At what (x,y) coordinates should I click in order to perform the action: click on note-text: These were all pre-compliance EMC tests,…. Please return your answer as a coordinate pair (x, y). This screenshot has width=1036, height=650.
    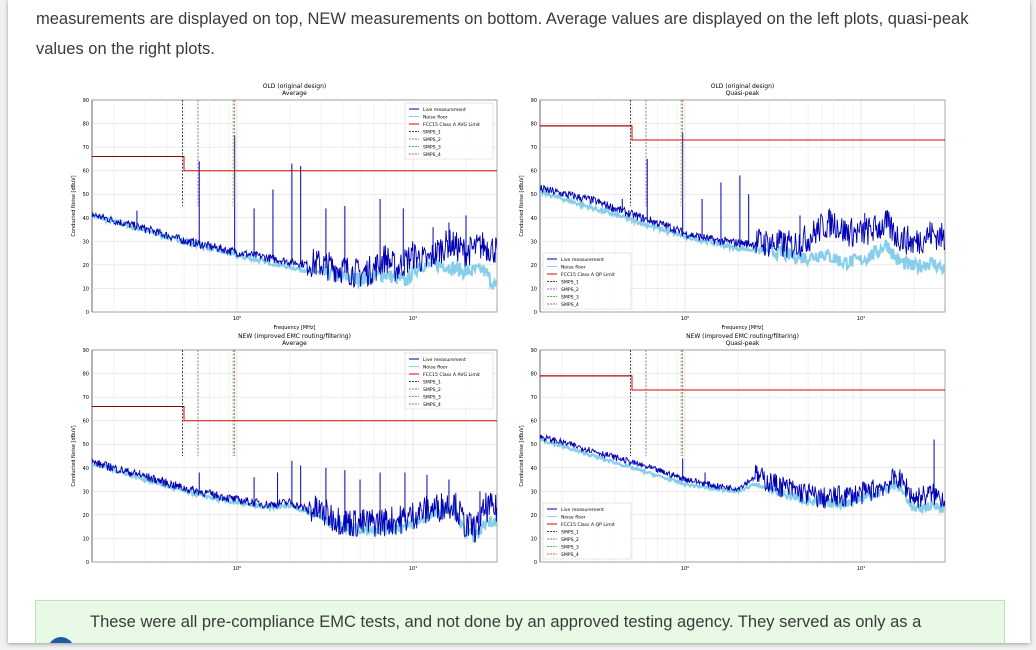
    Looking at the image, I should click on (506, 622).